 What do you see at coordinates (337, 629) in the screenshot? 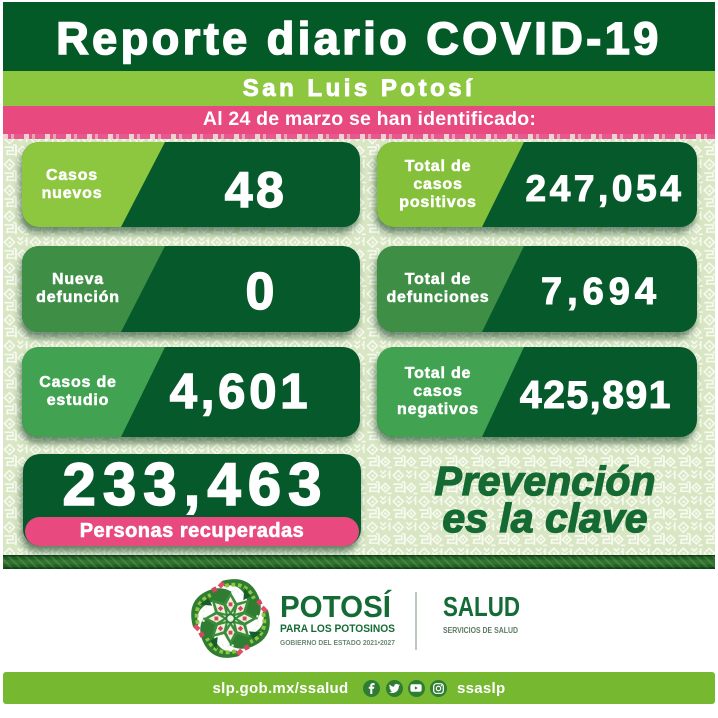
I see `svg-text: PARA LOS POTOSINOS` at bounding box center [337, 629].